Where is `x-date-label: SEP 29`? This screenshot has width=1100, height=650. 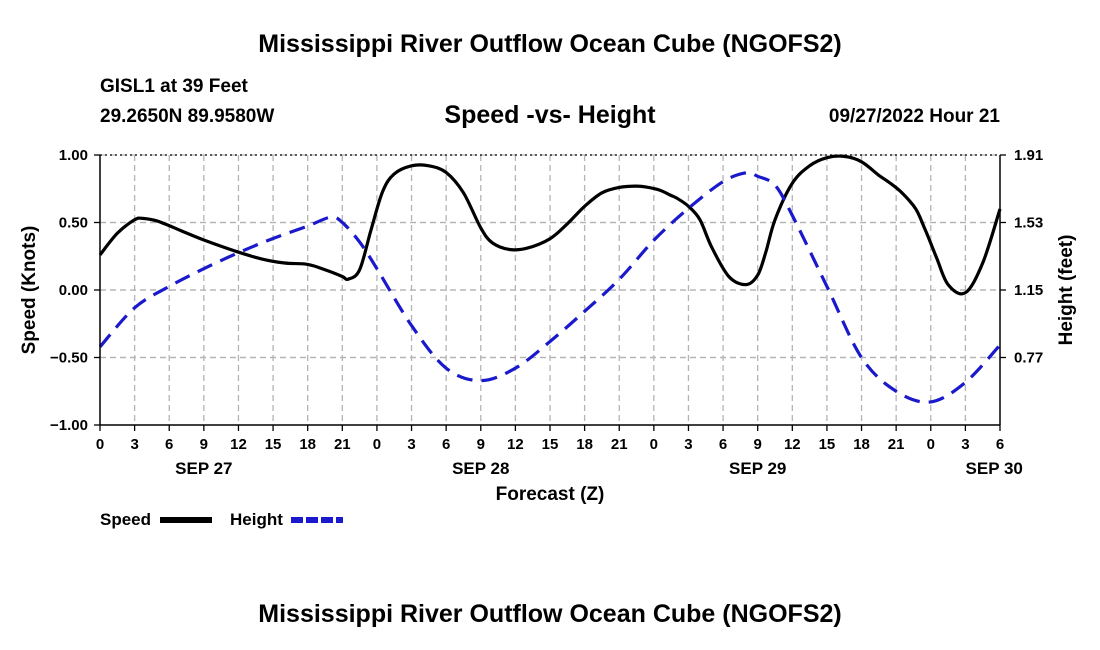 x-date-label: SEP 29 is located at coordinates (757, 468).